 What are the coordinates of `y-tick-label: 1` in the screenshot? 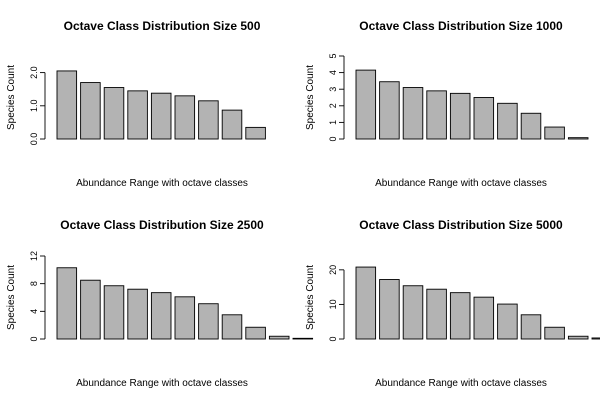 It's located at (333, 122).